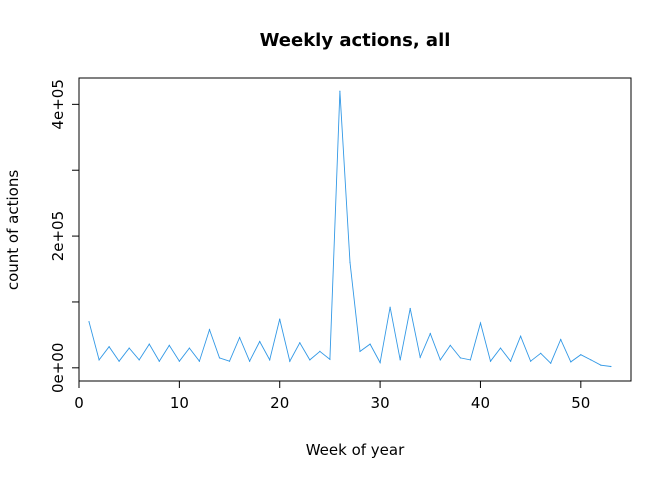 The image size is (672, 480). Describe the element at coordinates (355, 40) in the screenshot. I see `chart-title: Weekly actions, all` at that location.